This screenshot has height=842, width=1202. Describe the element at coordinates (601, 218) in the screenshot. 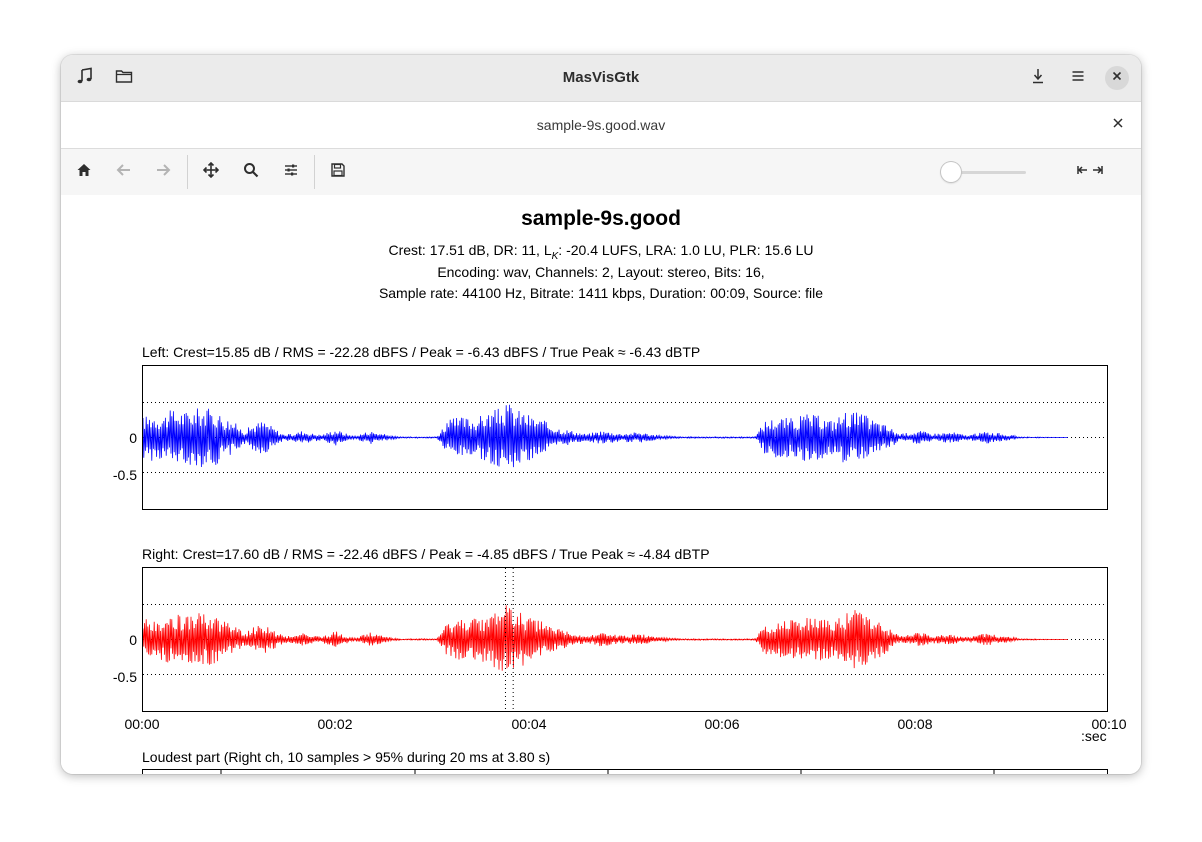

I see `plot-title: sample-9s.good` at that location.